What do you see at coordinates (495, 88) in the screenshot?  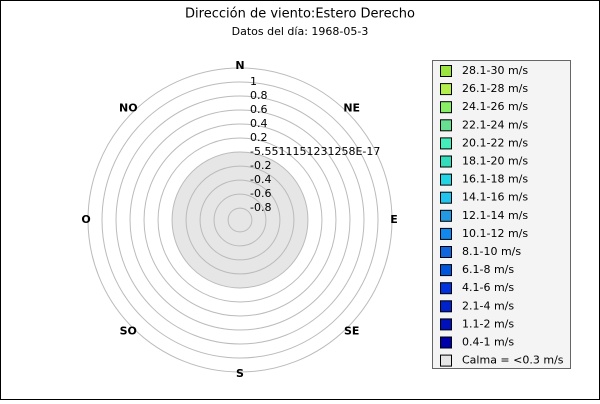 I see `legend-label: 26.1-28 m/s` at bounding box center [495, 88].